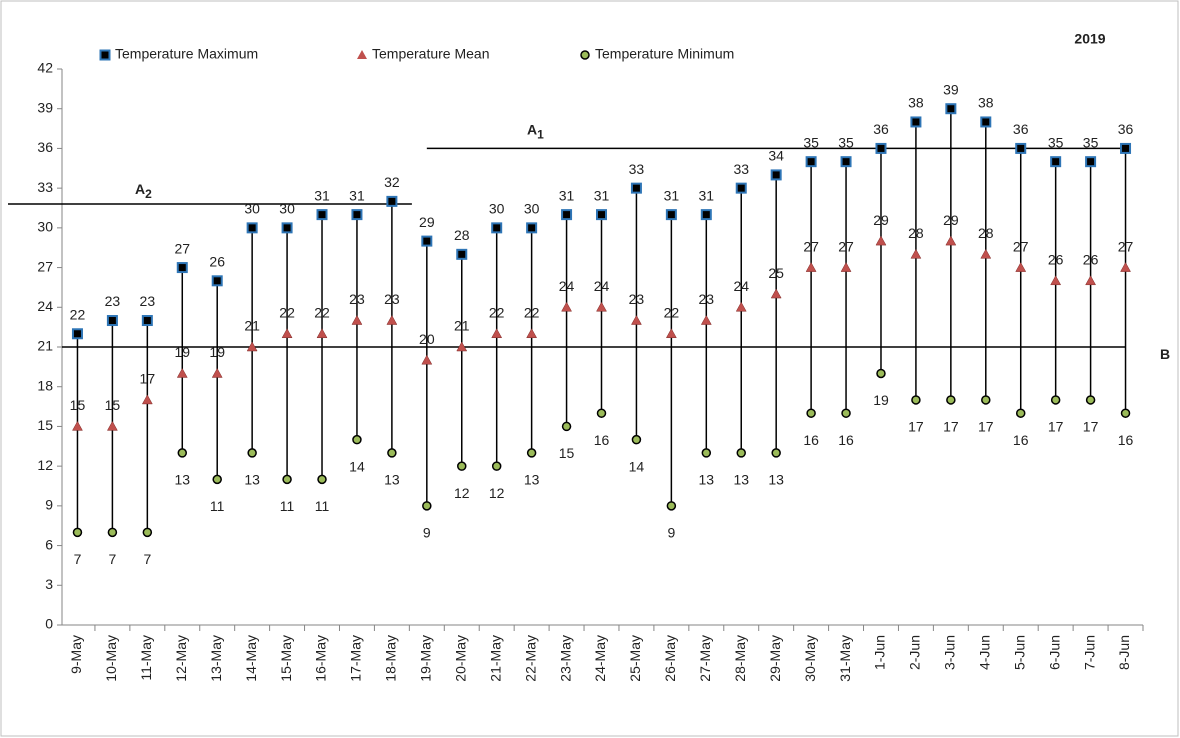  I want to click on legend-label: Temperature Maximum, so click(186, 54).